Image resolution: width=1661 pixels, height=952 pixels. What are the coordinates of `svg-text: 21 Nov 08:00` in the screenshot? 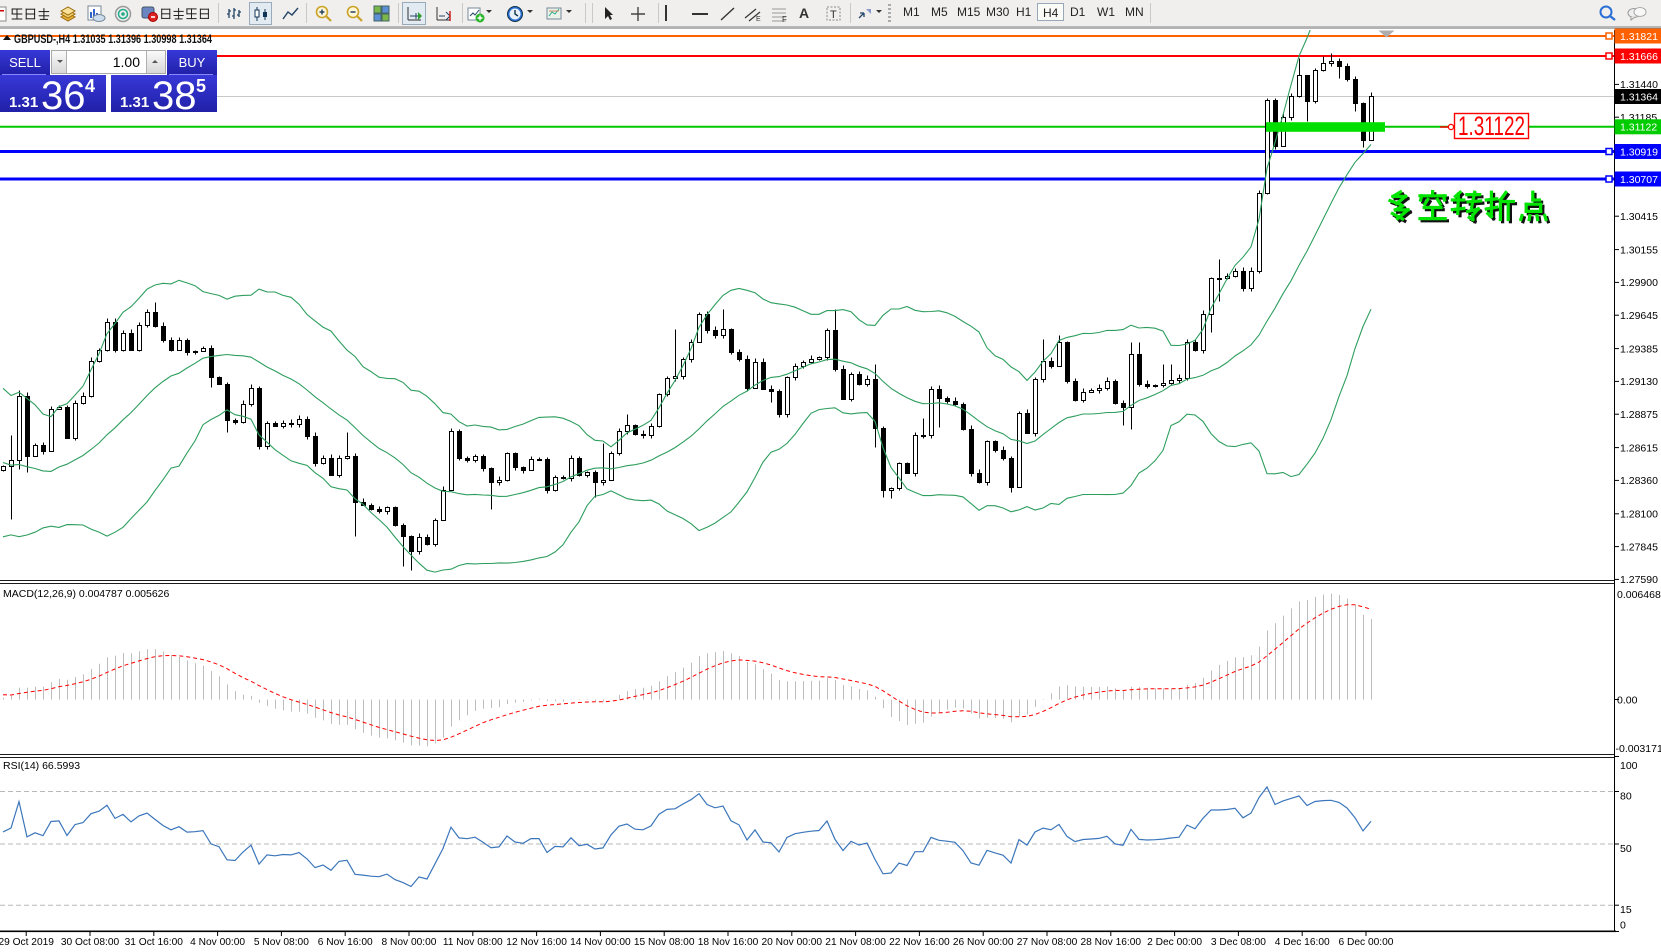 It's located at (855, 942).